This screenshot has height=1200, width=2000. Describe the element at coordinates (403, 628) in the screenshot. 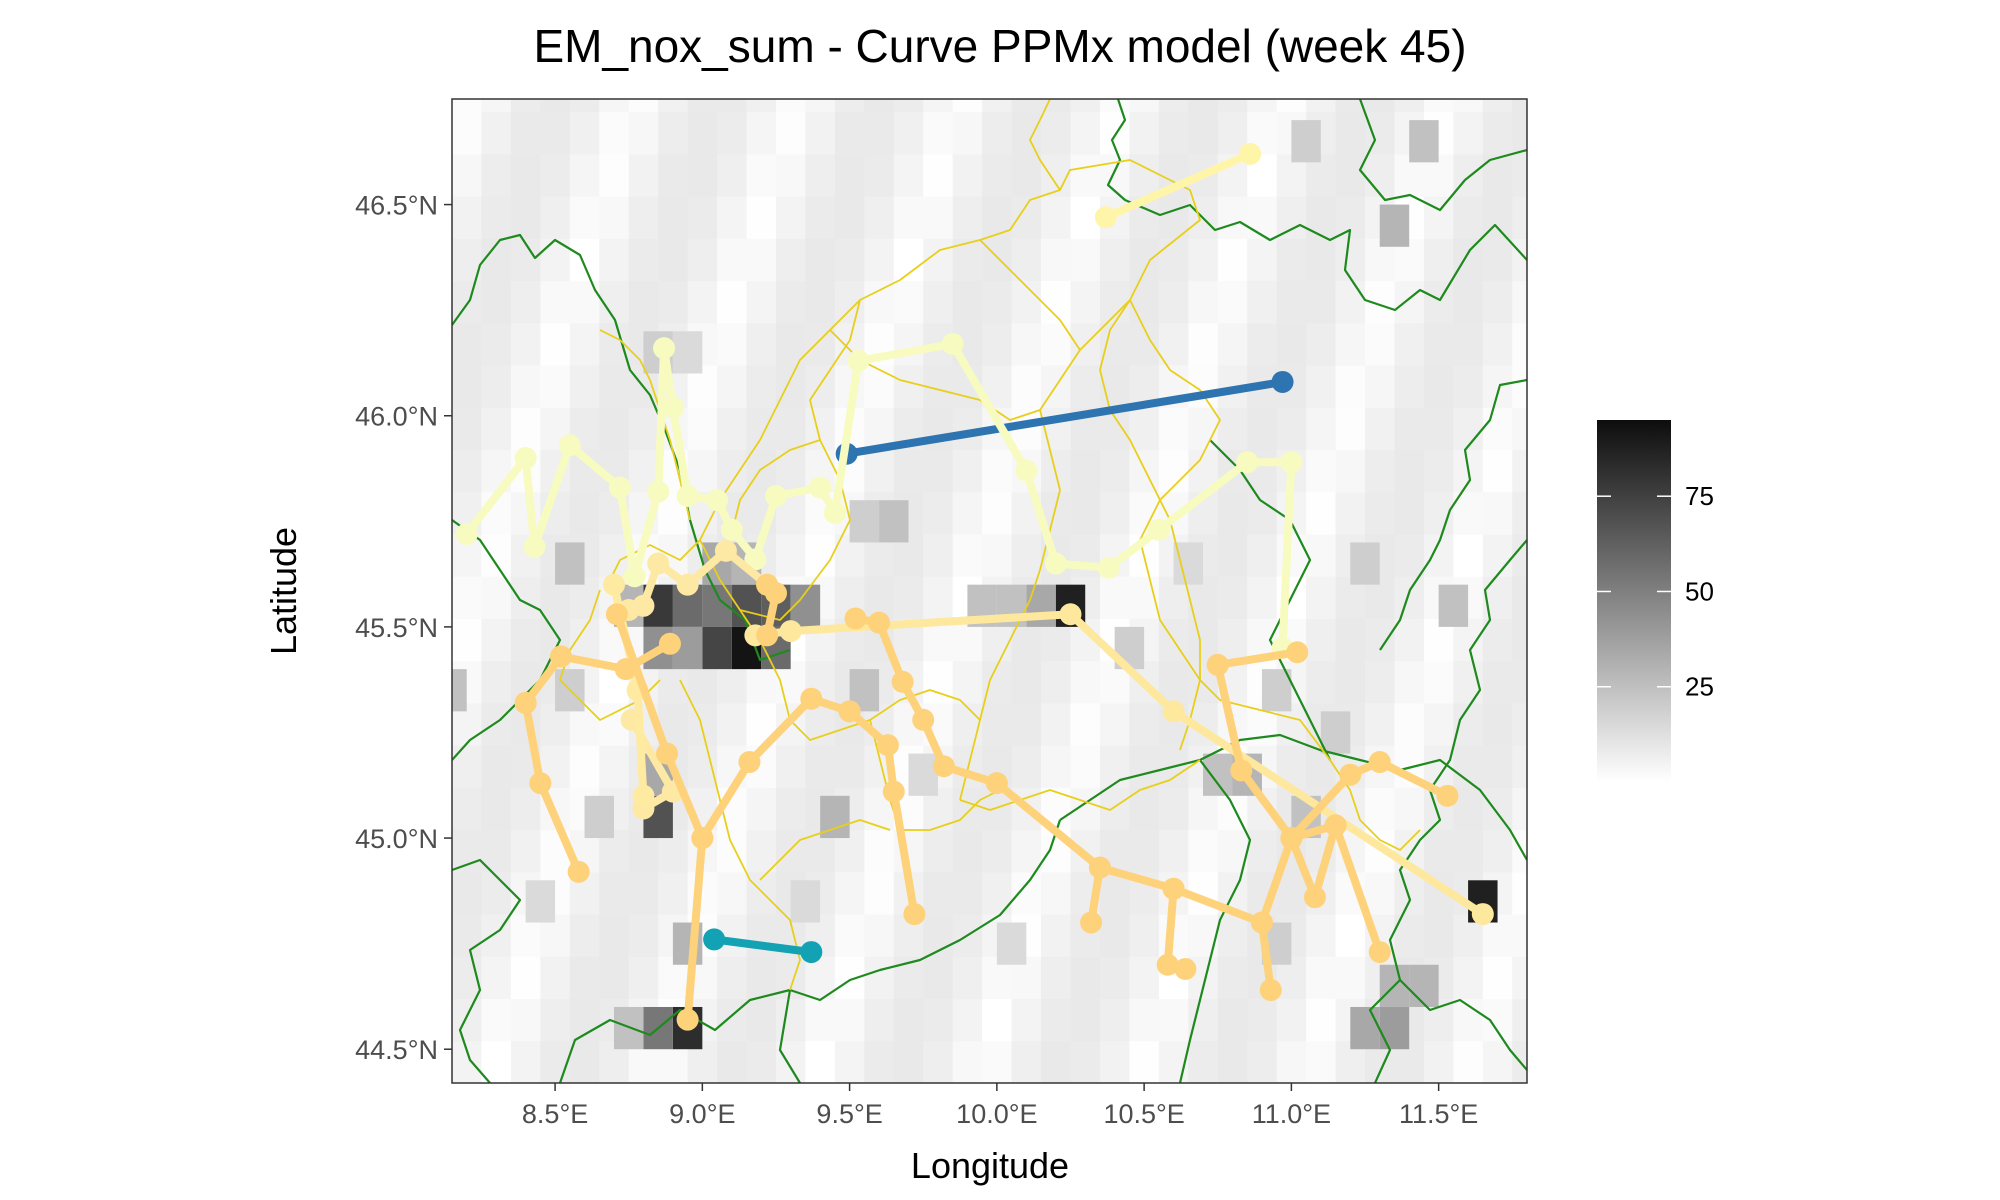

I see `y-axis-ticks: 44.5°N 45.0°N 45.5°N 46.0°N 46.5°N` at that location.